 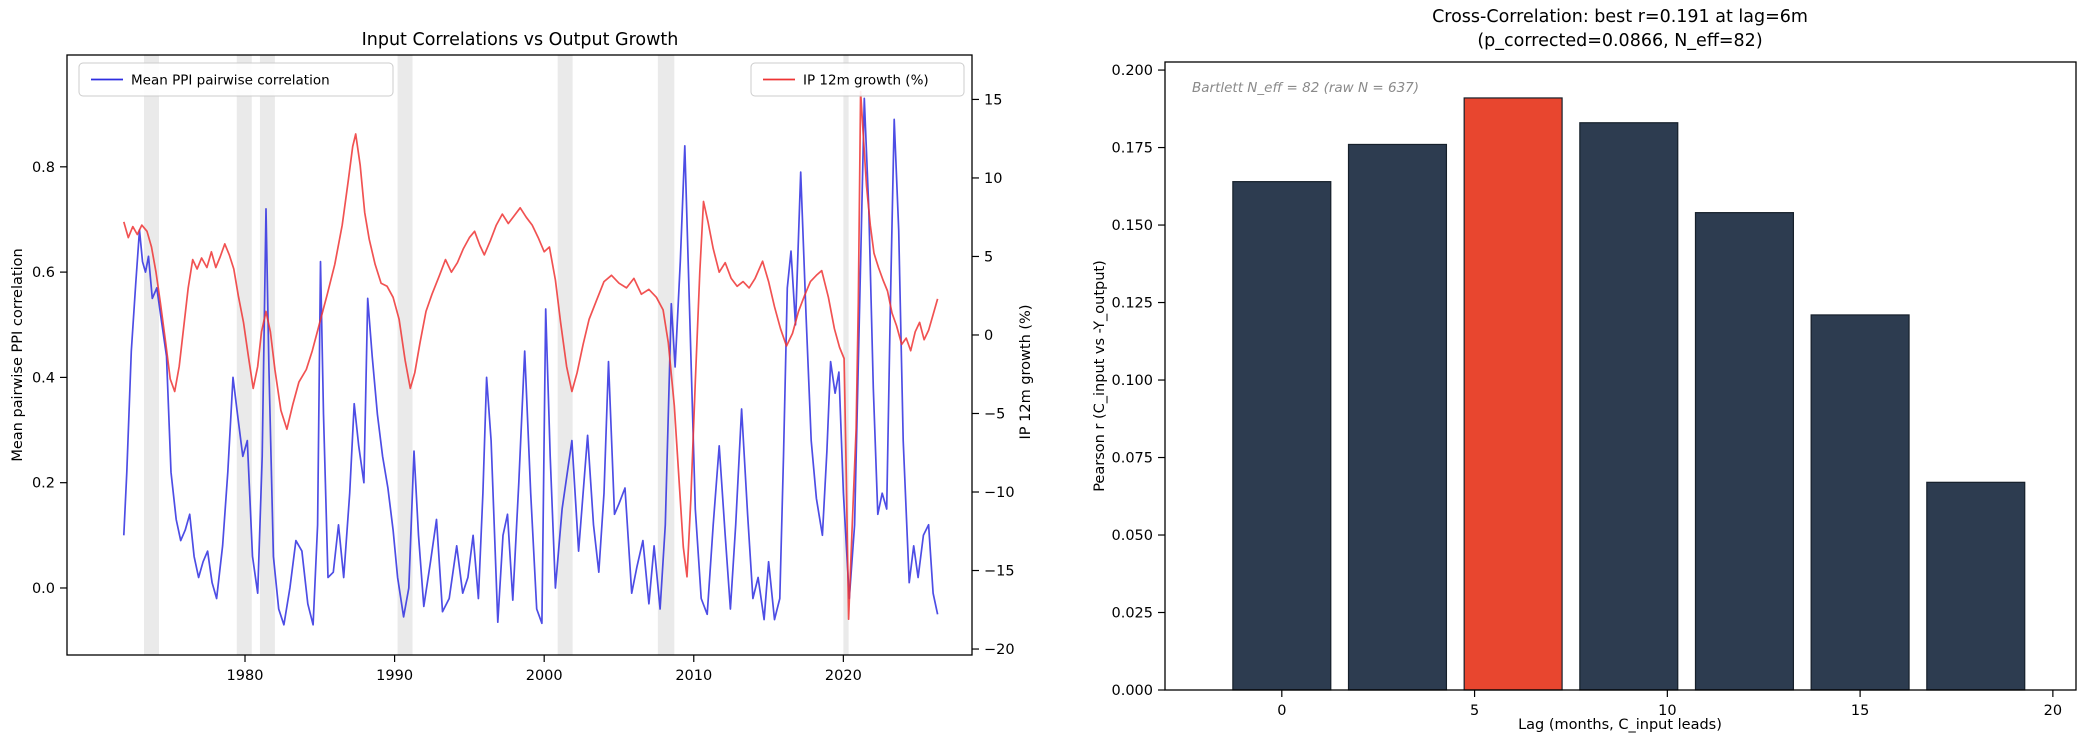 I want to click on x-tick-label: 20, so click(x=2053, y=711).